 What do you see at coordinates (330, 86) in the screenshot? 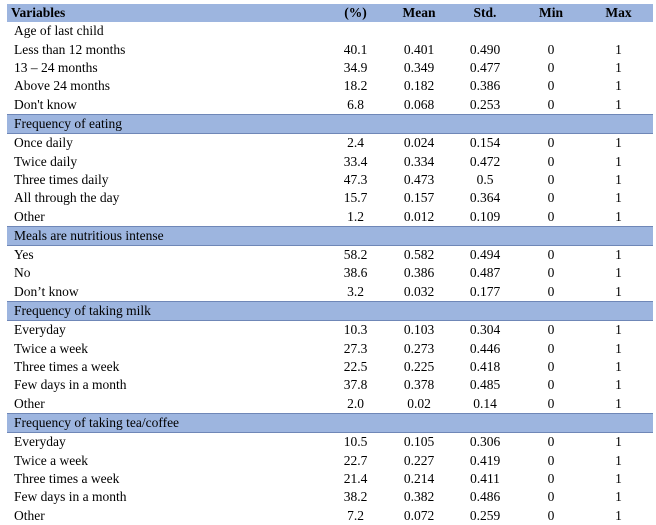
I see `table-row: Above 24 months 18.2 0.182 0.386 0 1` at bounding box center [330, 86].